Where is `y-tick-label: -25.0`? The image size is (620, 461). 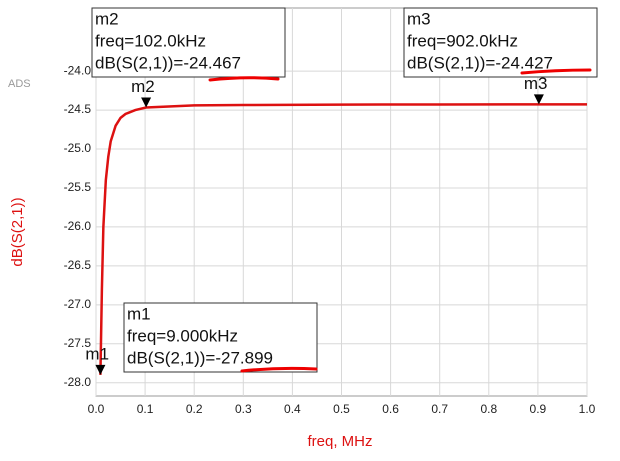
y-tick-label: -25.0 is located at coordinates (78, 148).